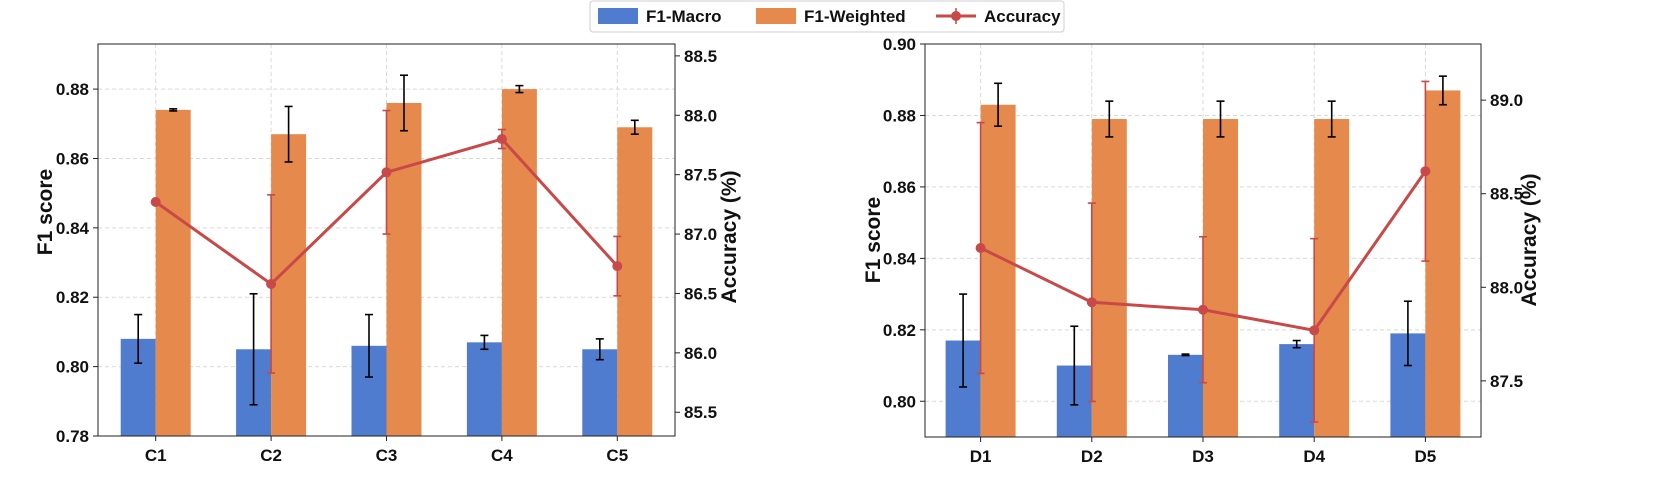 This screenshot has width=1661, height=498. What do you see at coordinates (618, 16) in the screenshot?
I see `legend-macro-swatch` at bounding box center [618, 16].